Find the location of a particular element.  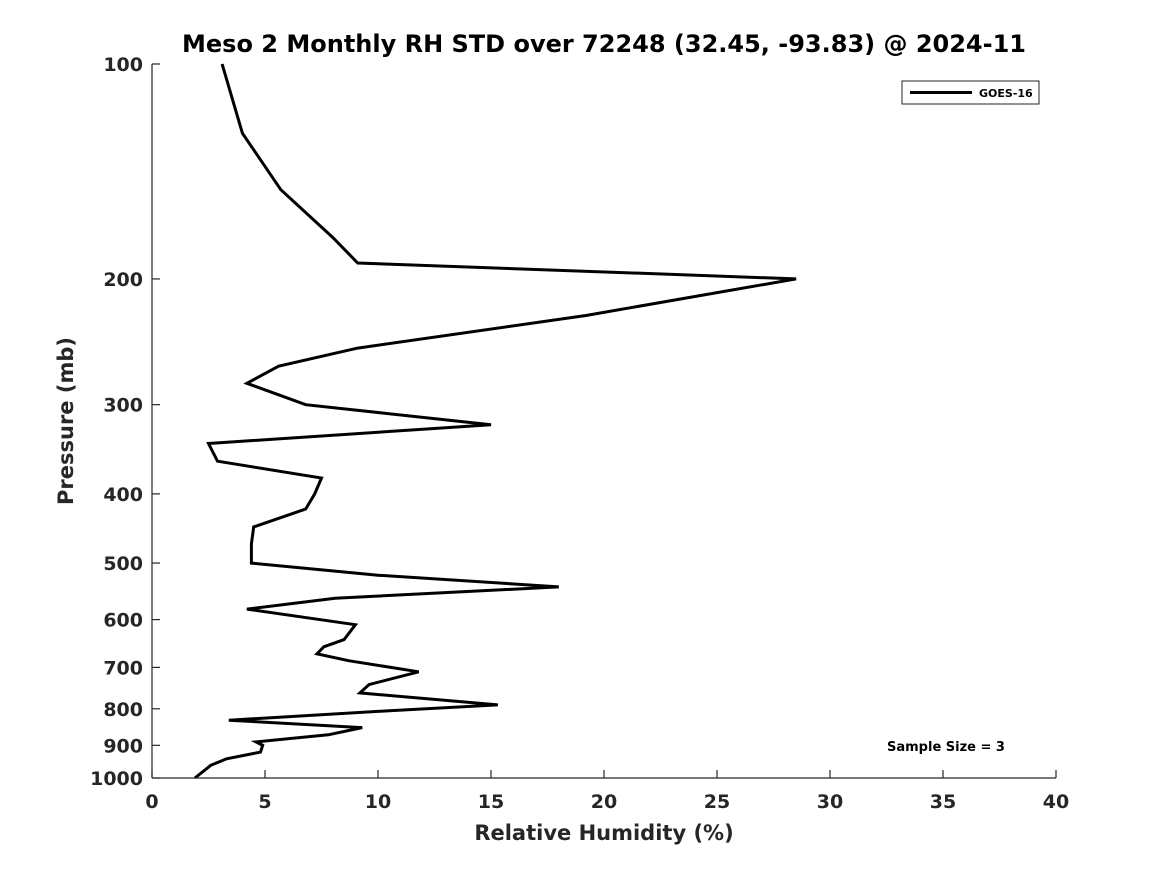

x-tick-label: 15 is located at coordinates (491, 802).